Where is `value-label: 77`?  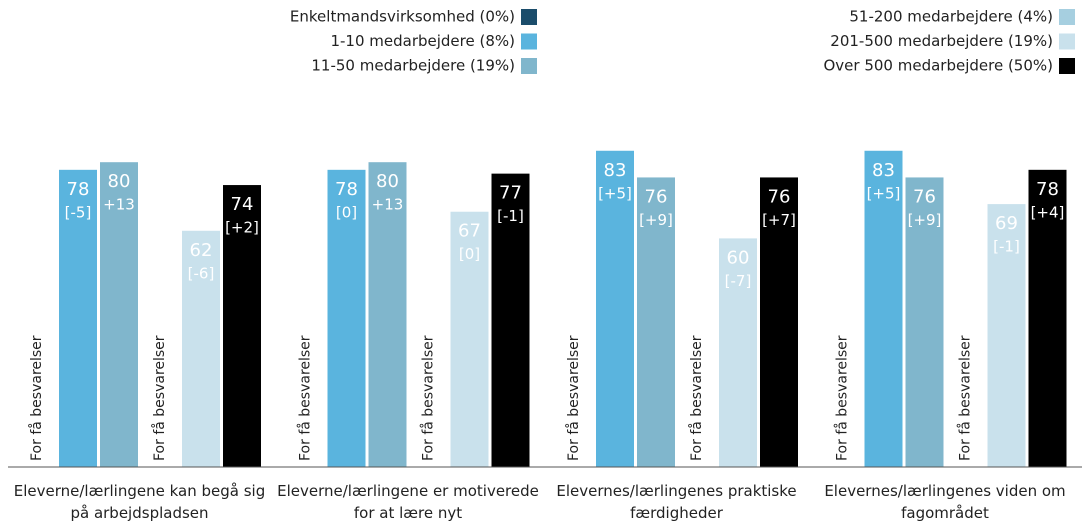 value-label: 77 is located at coordinates (510, 193).